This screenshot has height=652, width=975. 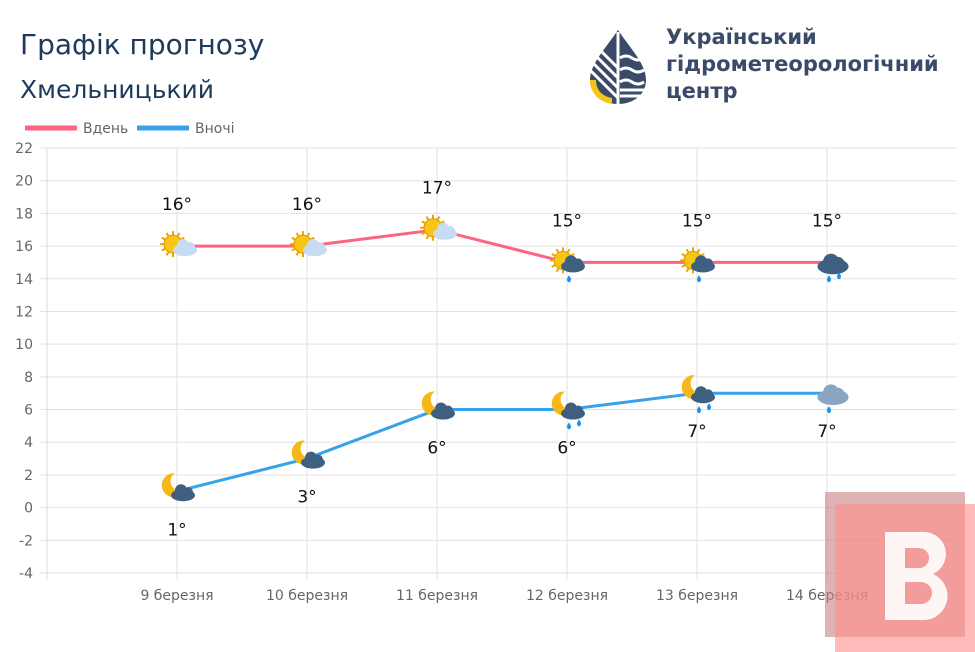 I want to click on y-tick-label: 20, so click(x=24, y=182).